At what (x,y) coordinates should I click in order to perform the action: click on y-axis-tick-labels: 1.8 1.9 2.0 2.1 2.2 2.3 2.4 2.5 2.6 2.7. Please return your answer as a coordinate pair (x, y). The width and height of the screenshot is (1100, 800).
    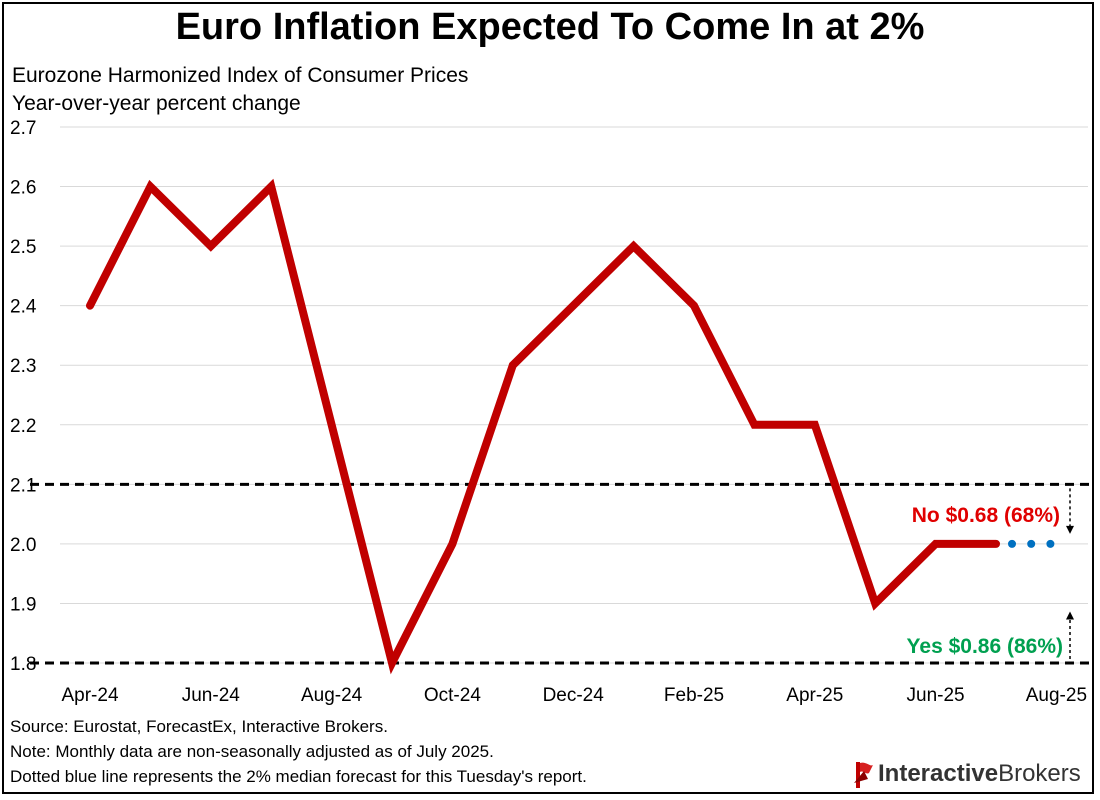
    Looking at the image, I should click on (23, 396).